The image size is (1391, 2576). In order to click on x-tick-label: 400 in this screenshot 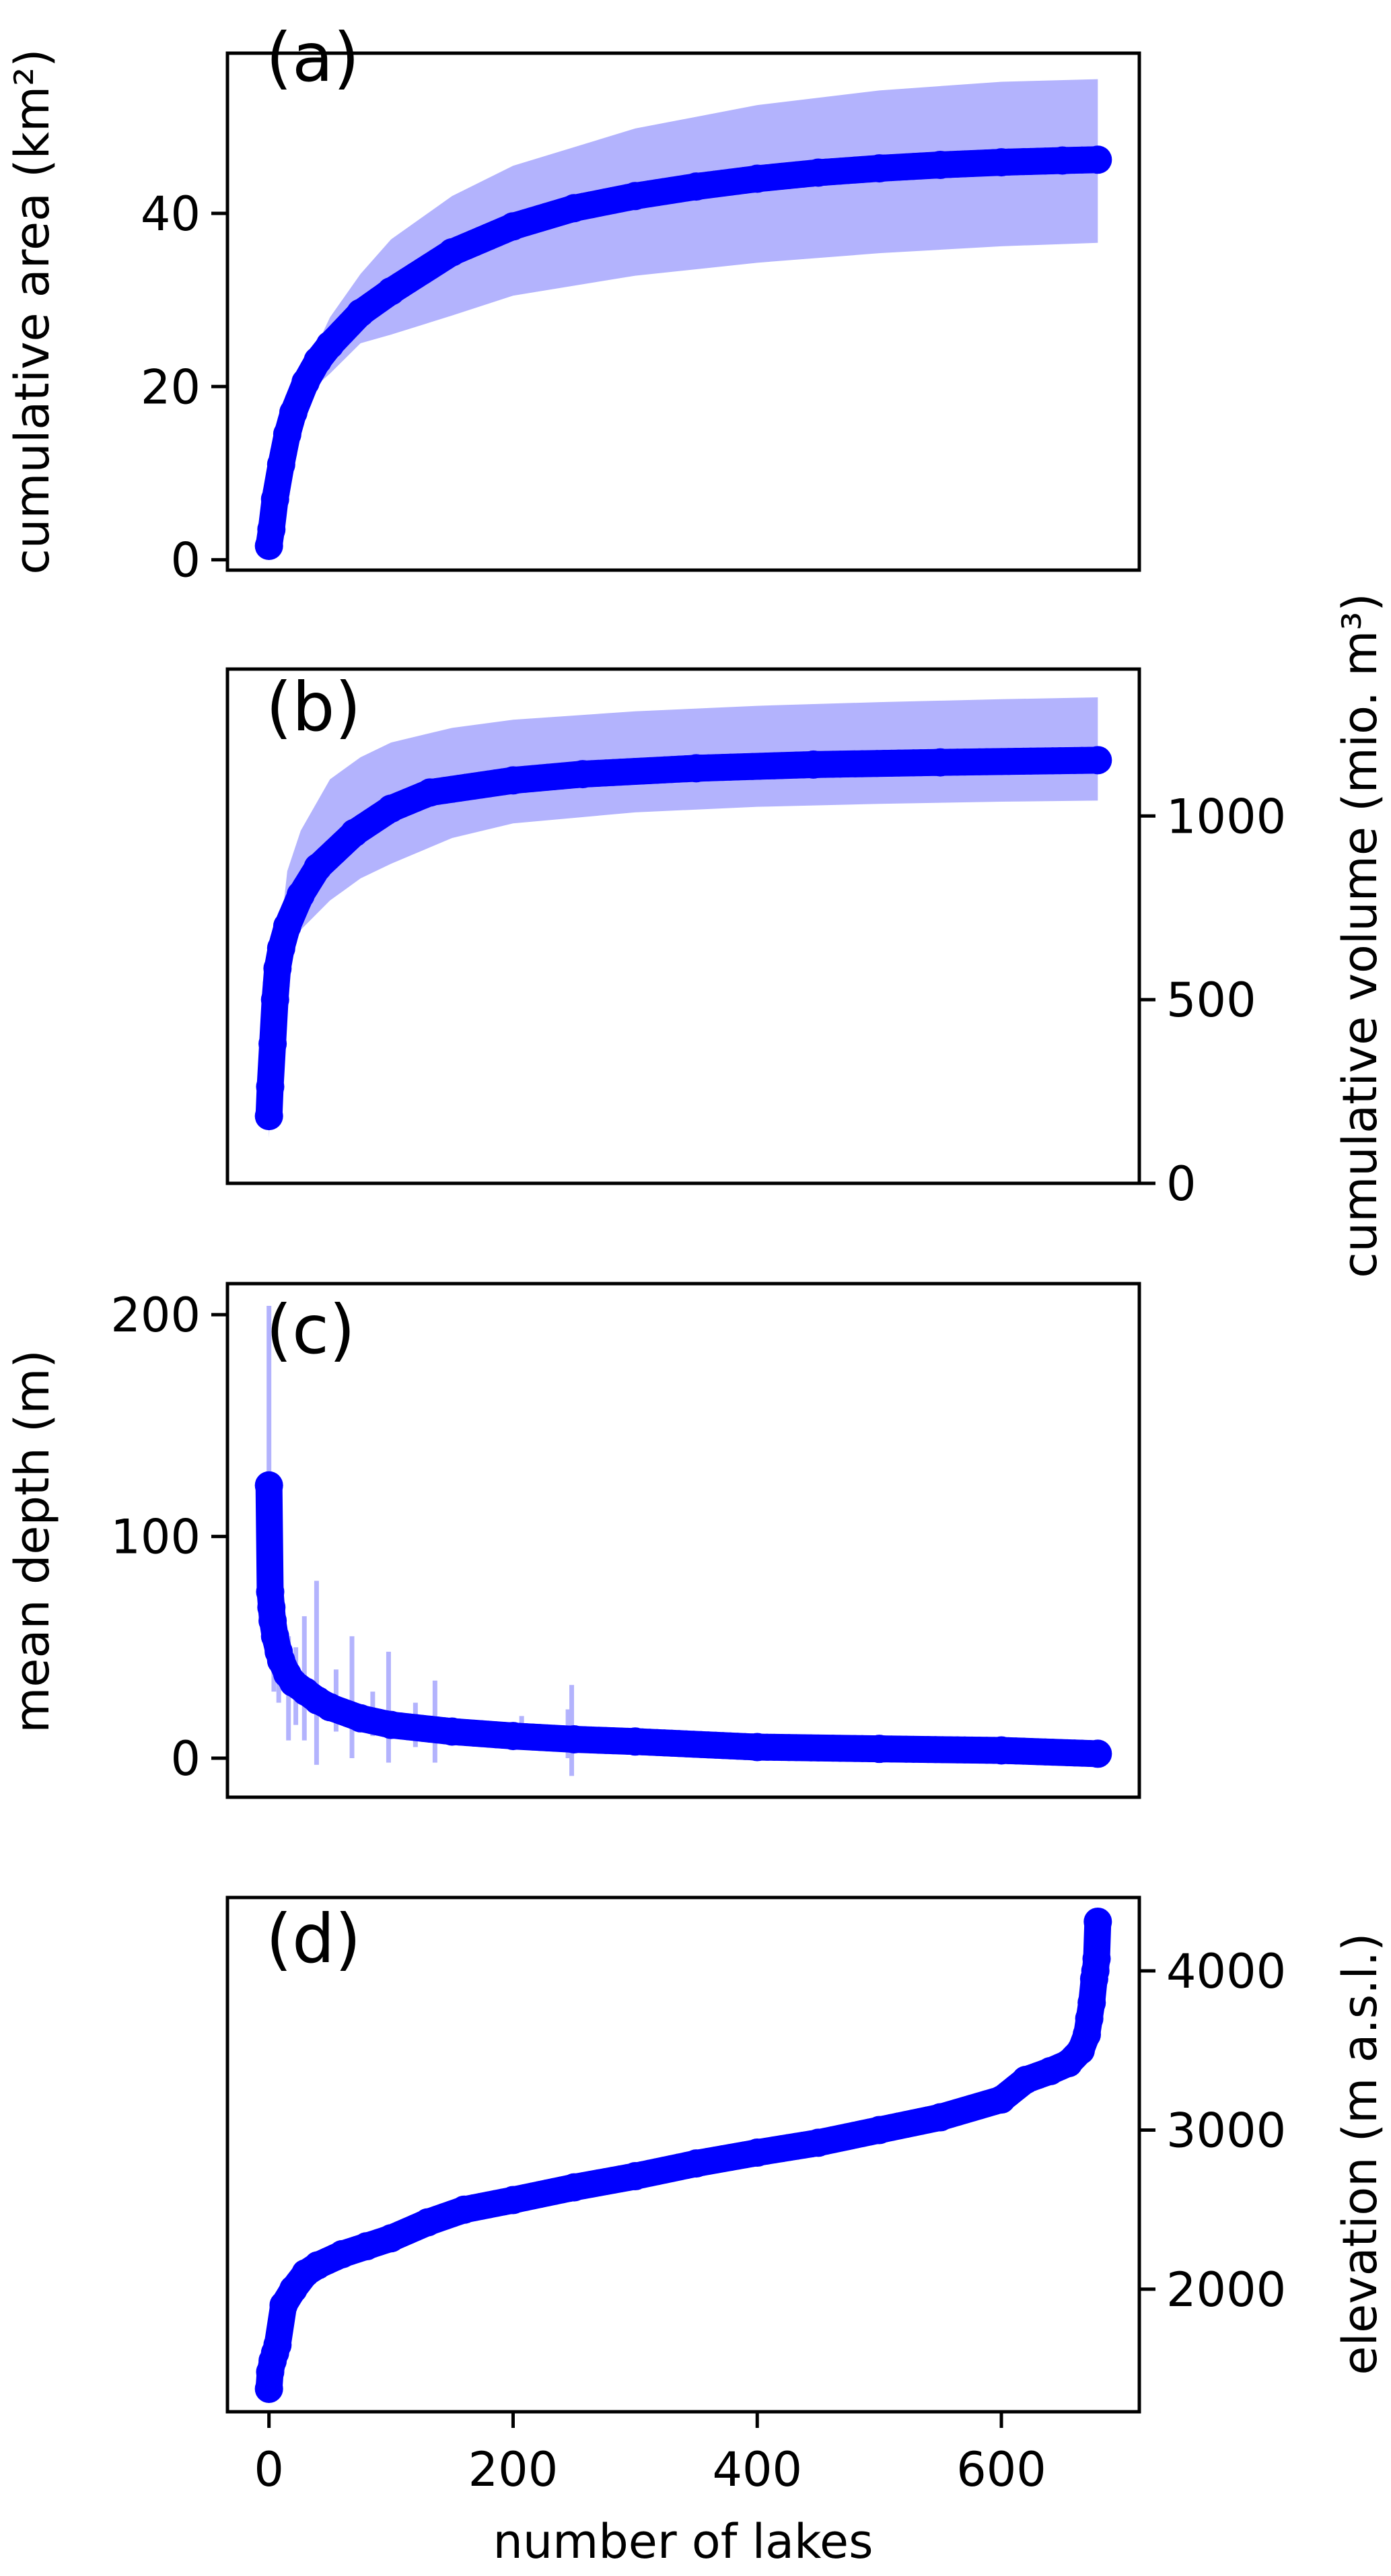, I will do `click(757, 2469)`.